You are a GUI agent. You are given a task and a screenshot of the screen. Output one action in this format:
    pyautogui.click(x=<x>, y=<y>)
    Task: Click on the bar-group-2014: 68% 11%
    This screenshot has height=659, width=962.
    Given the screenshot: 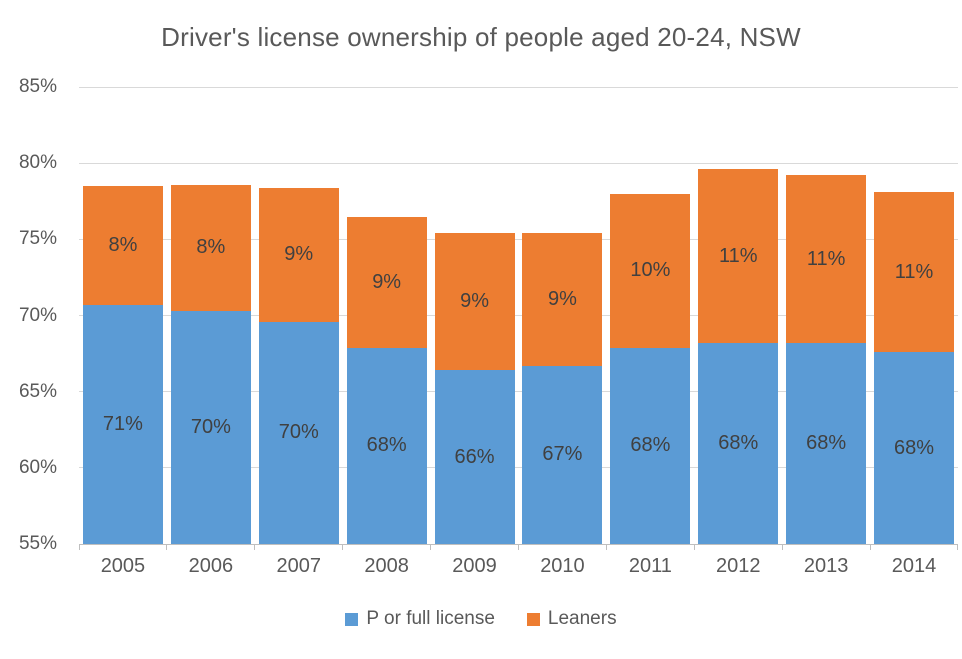 What is the action you would take?
    pyautogui.click(x=914, y=315)
    